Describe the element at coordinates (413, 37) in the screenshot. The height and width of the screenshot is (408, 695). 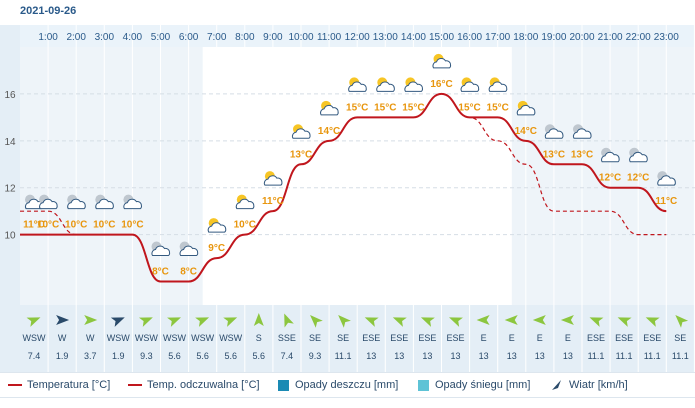
I see `hour-label: 14:00` at that location.